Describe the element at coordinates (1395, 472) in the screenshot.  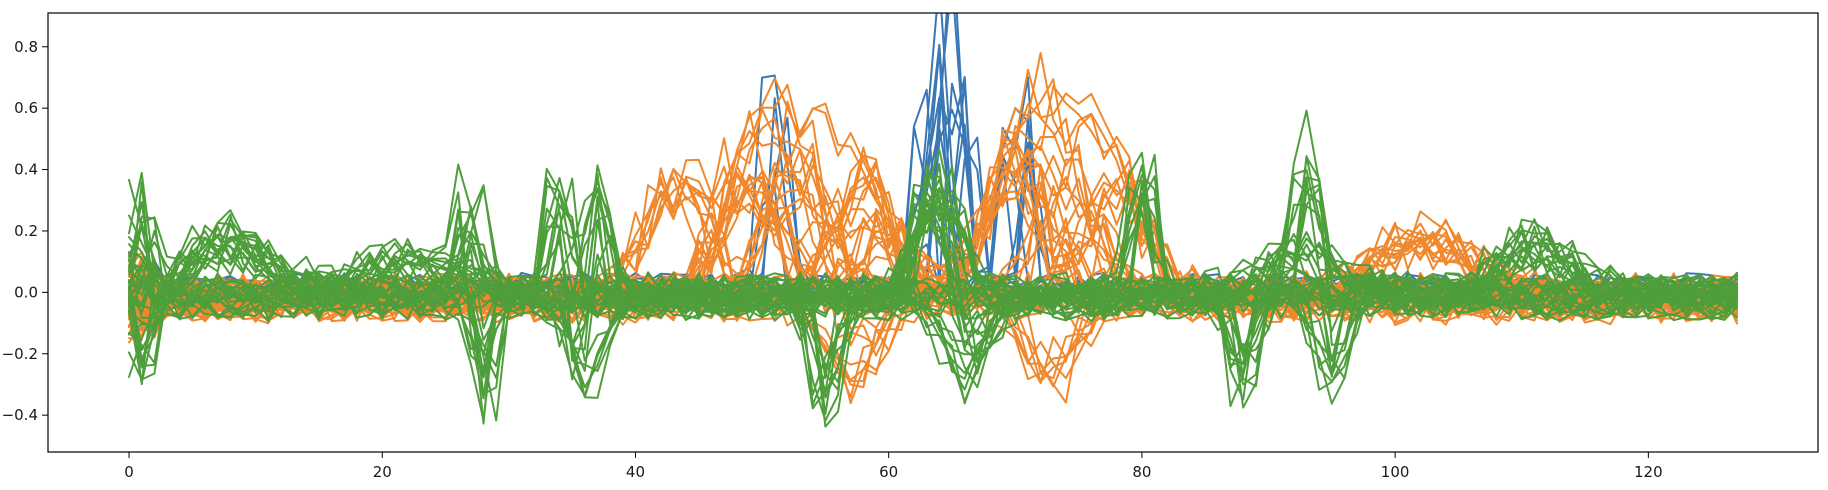
I see `x-tick-label: 100` at that location.